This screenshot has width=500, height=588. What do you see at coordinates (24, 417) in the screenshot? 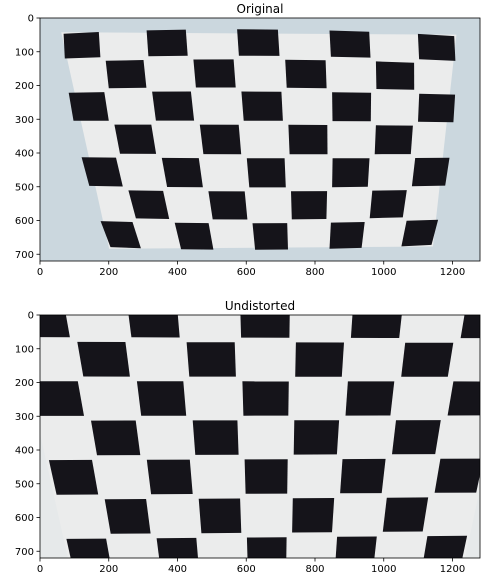
I see `y-tick-label: 300` at bounding box center [24, 417].